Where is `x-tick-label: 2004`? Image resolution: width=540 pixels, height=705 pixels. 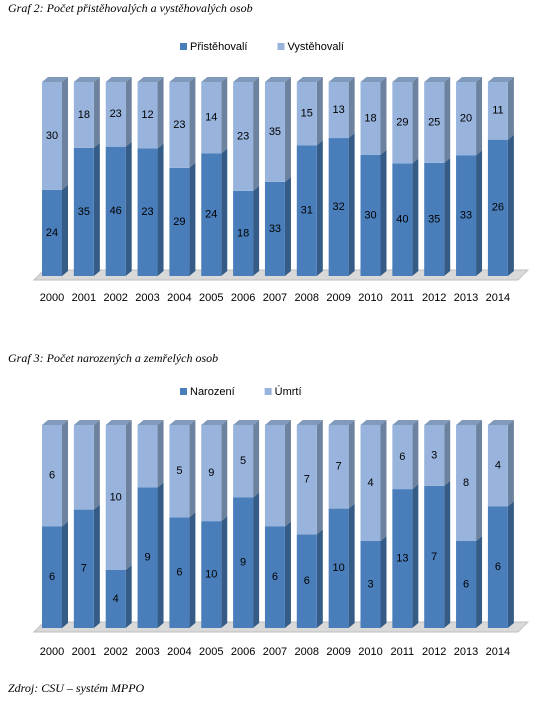
x-tick-label: 2004 is located at coordinates (179, 652).